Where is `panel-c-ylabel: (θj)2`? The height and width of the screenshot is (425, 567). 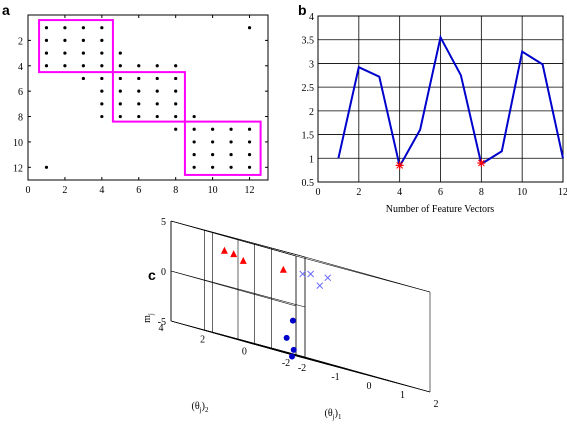 panel-c-ylabel: (θj)2 is located at coordinates (200, 407).